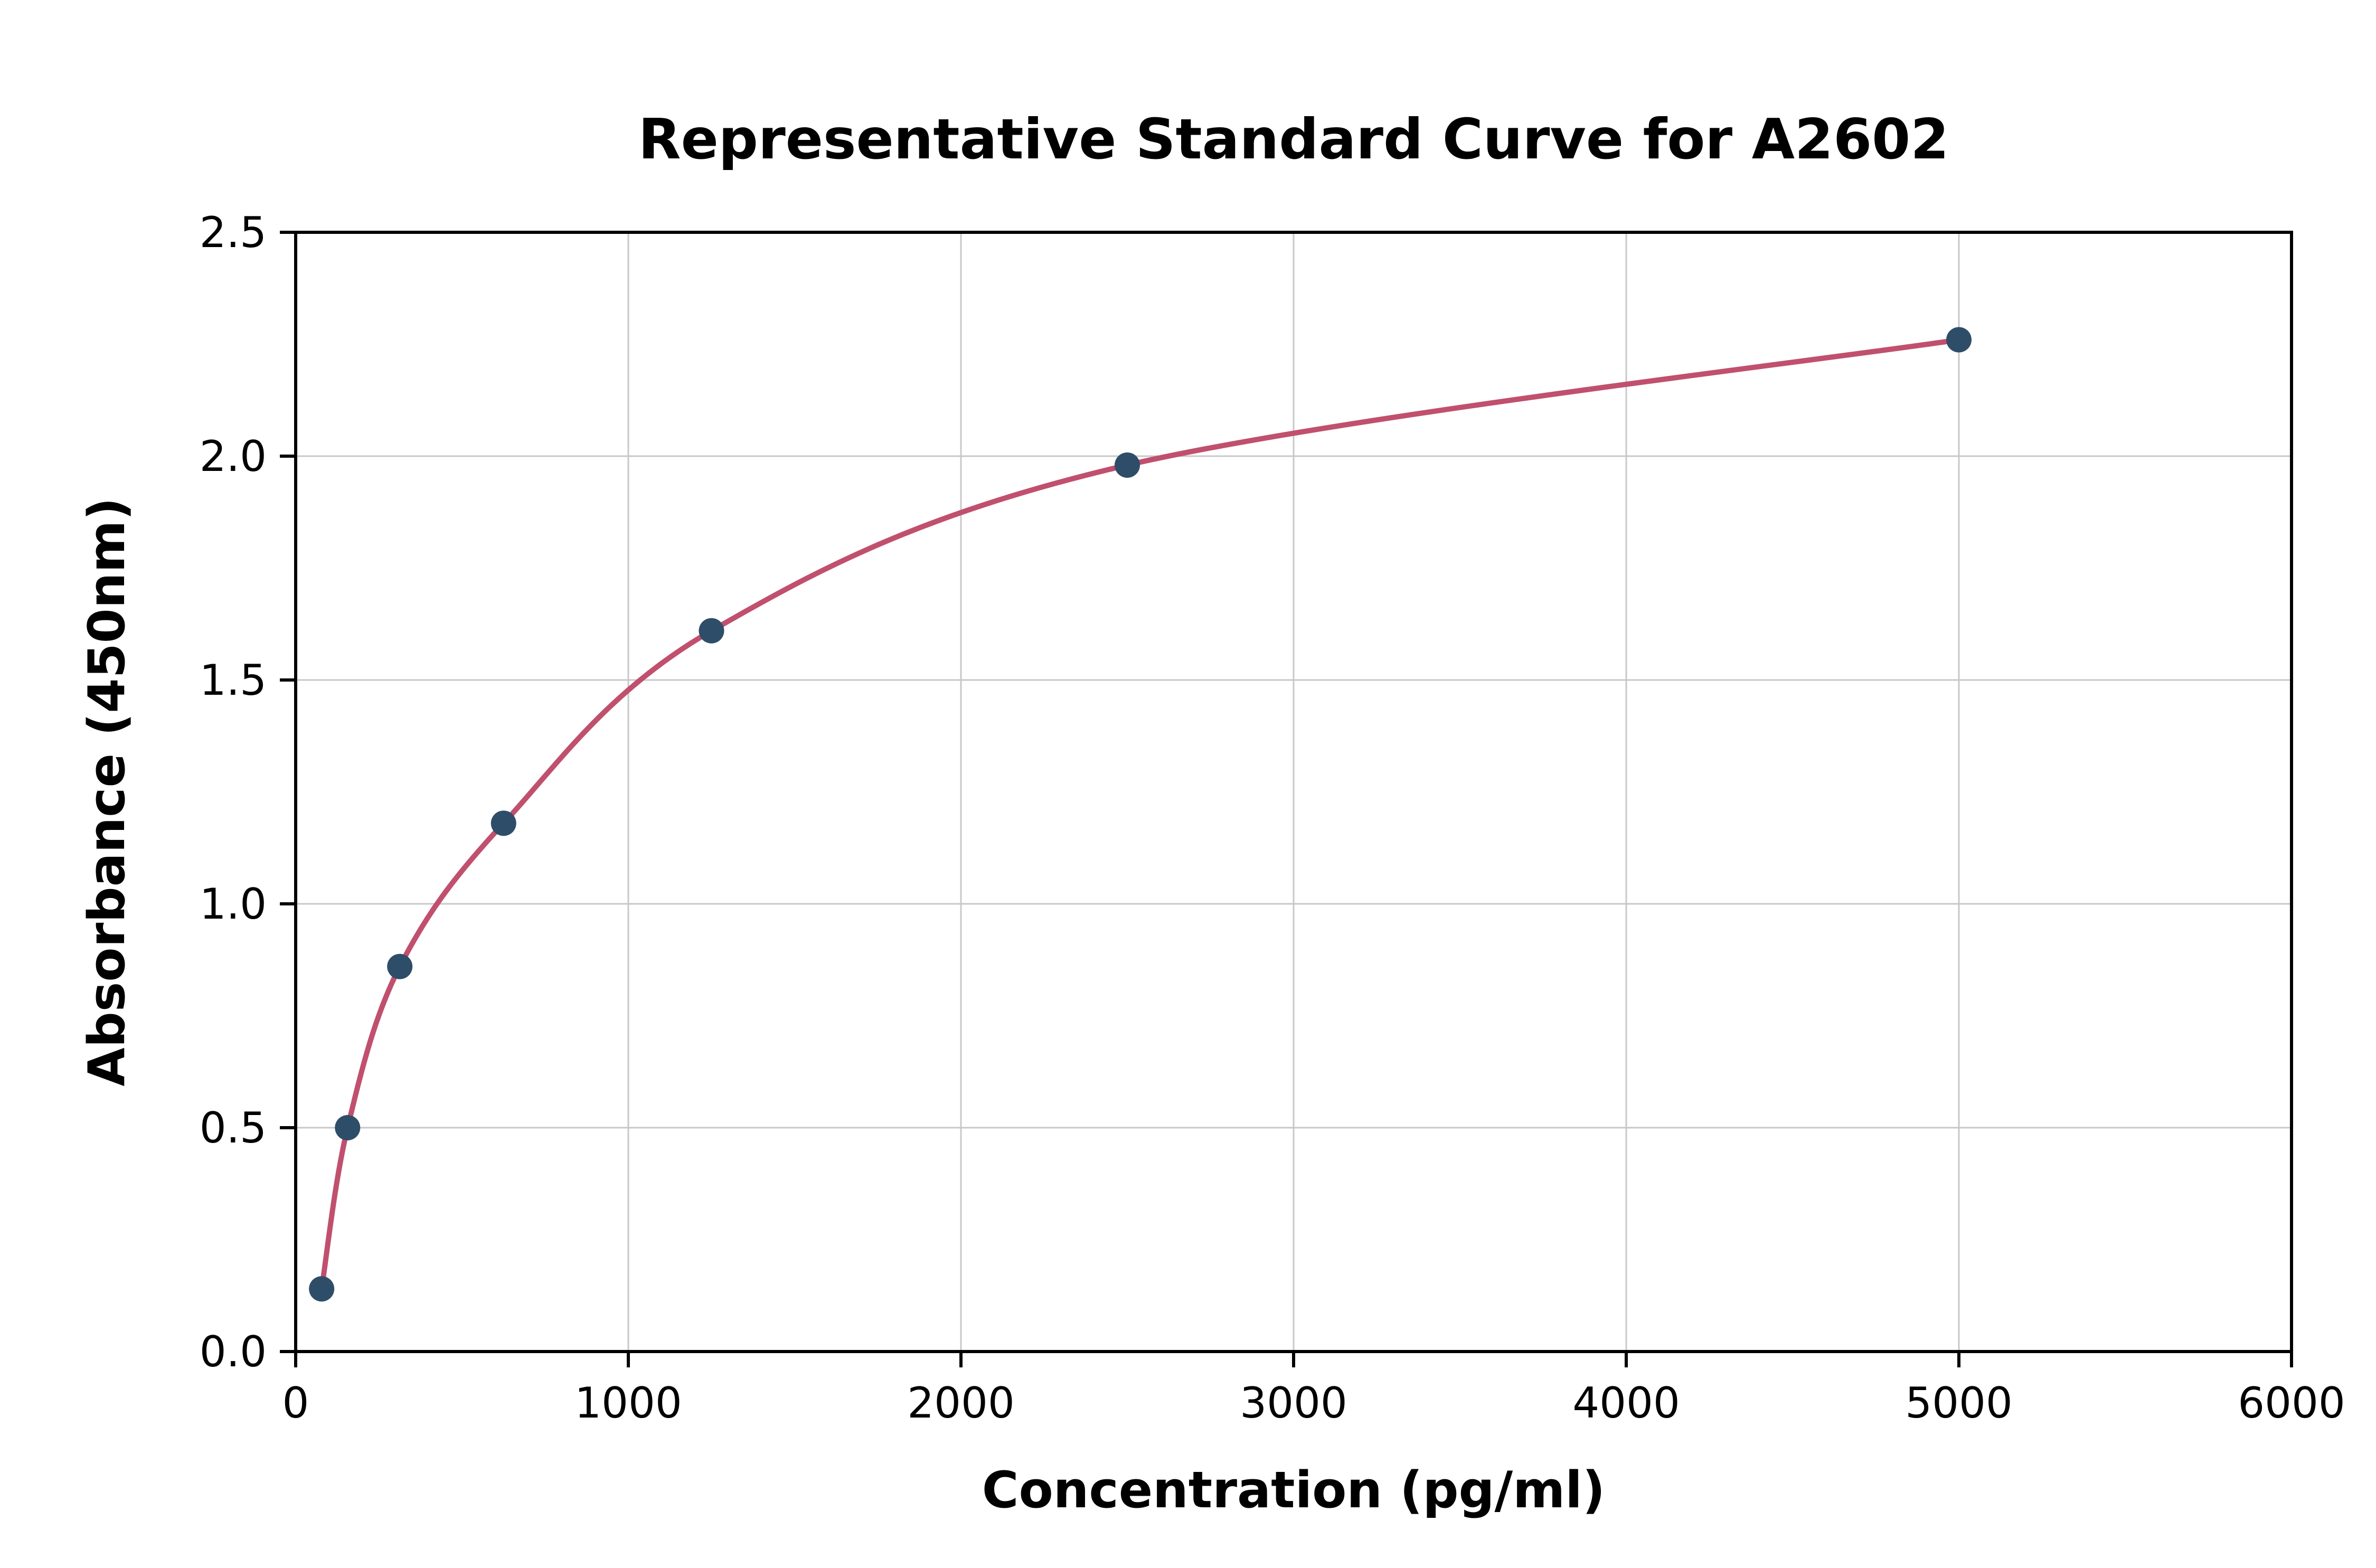 This screenshot has height=1568, width=2376. I want to click on x-tick-label: 6000, so click(2291, 1403).